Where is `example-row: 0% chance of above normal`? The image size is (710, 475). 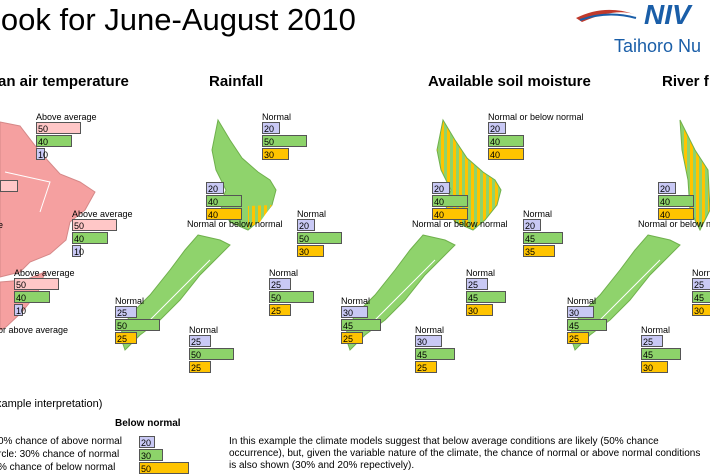 example-row: 0% chance of above normal is located at coordinates (61, 441).